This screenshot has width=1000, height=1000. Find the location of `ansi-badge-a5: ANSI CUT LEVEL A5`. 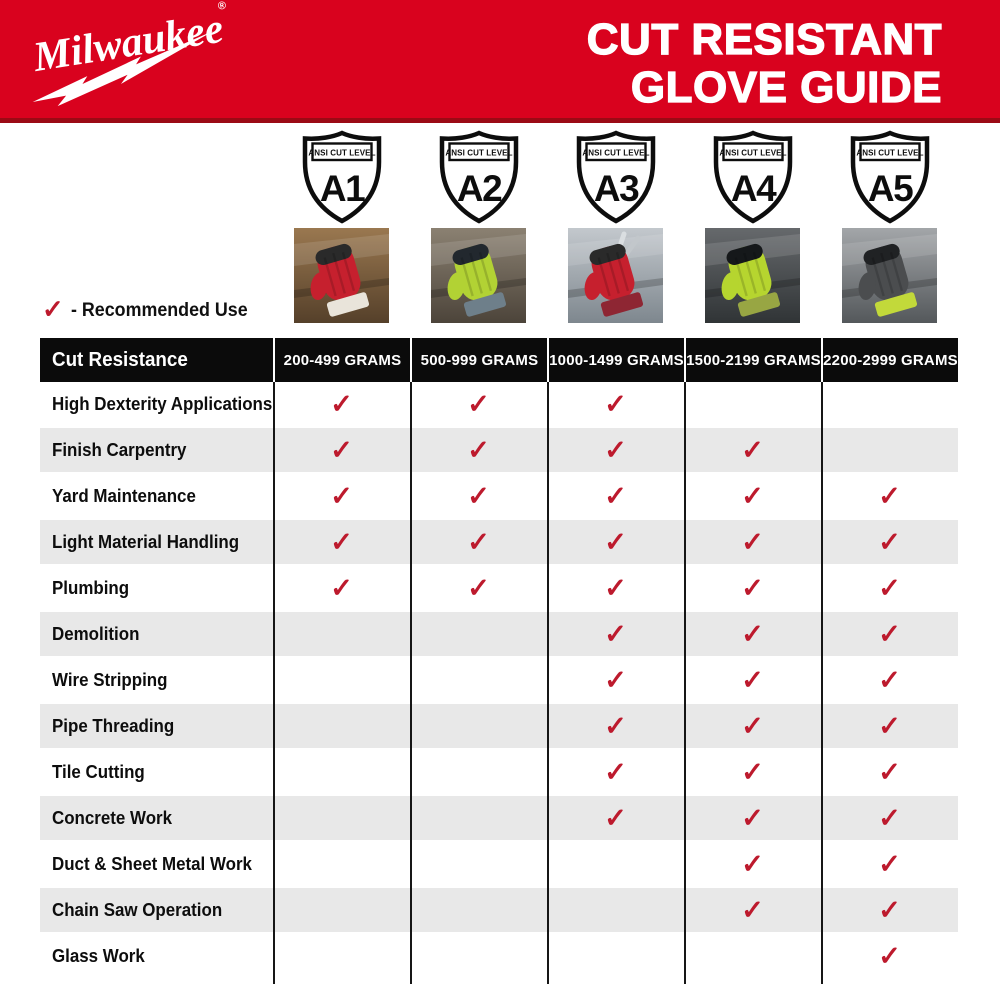

ansi-badge-a5: ANSI CUT LEVEL A5 is located at coordinates (889, 177).